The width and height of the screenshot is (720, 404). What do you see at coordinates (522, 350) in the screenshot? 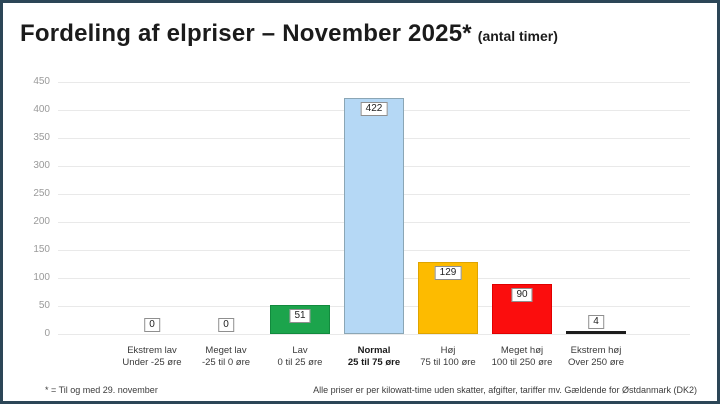
I see `category-name: Meget høj` at bounding box center [522, 350].